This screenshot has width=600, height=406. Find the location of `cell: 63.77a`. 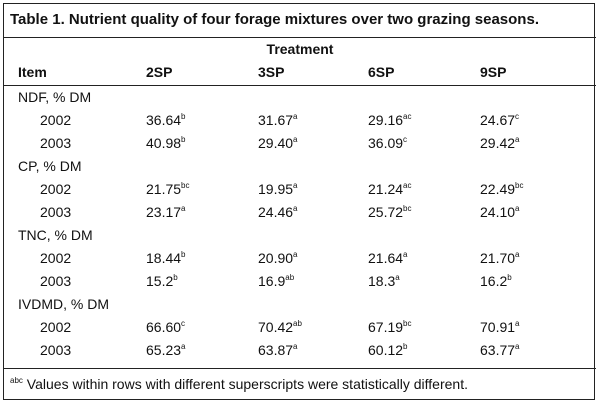

cell: 63.77a is located at coordinates (500, 350).